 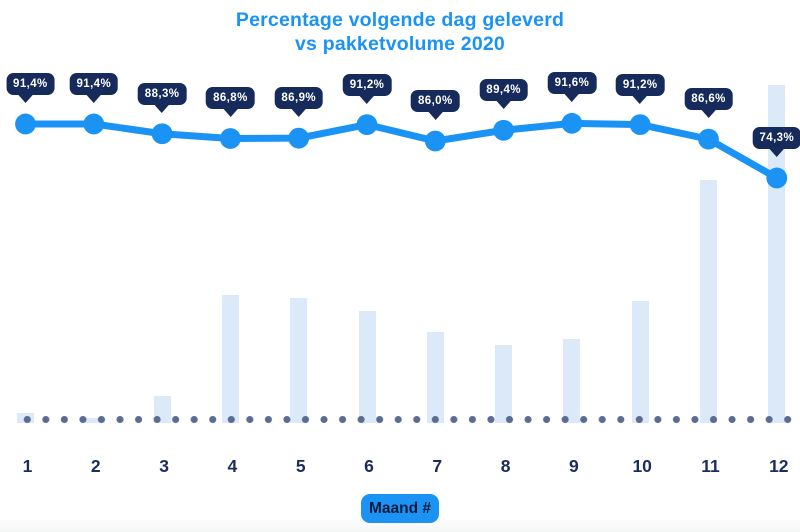 I want to click on percentage-line, so click(x=401, y=150).